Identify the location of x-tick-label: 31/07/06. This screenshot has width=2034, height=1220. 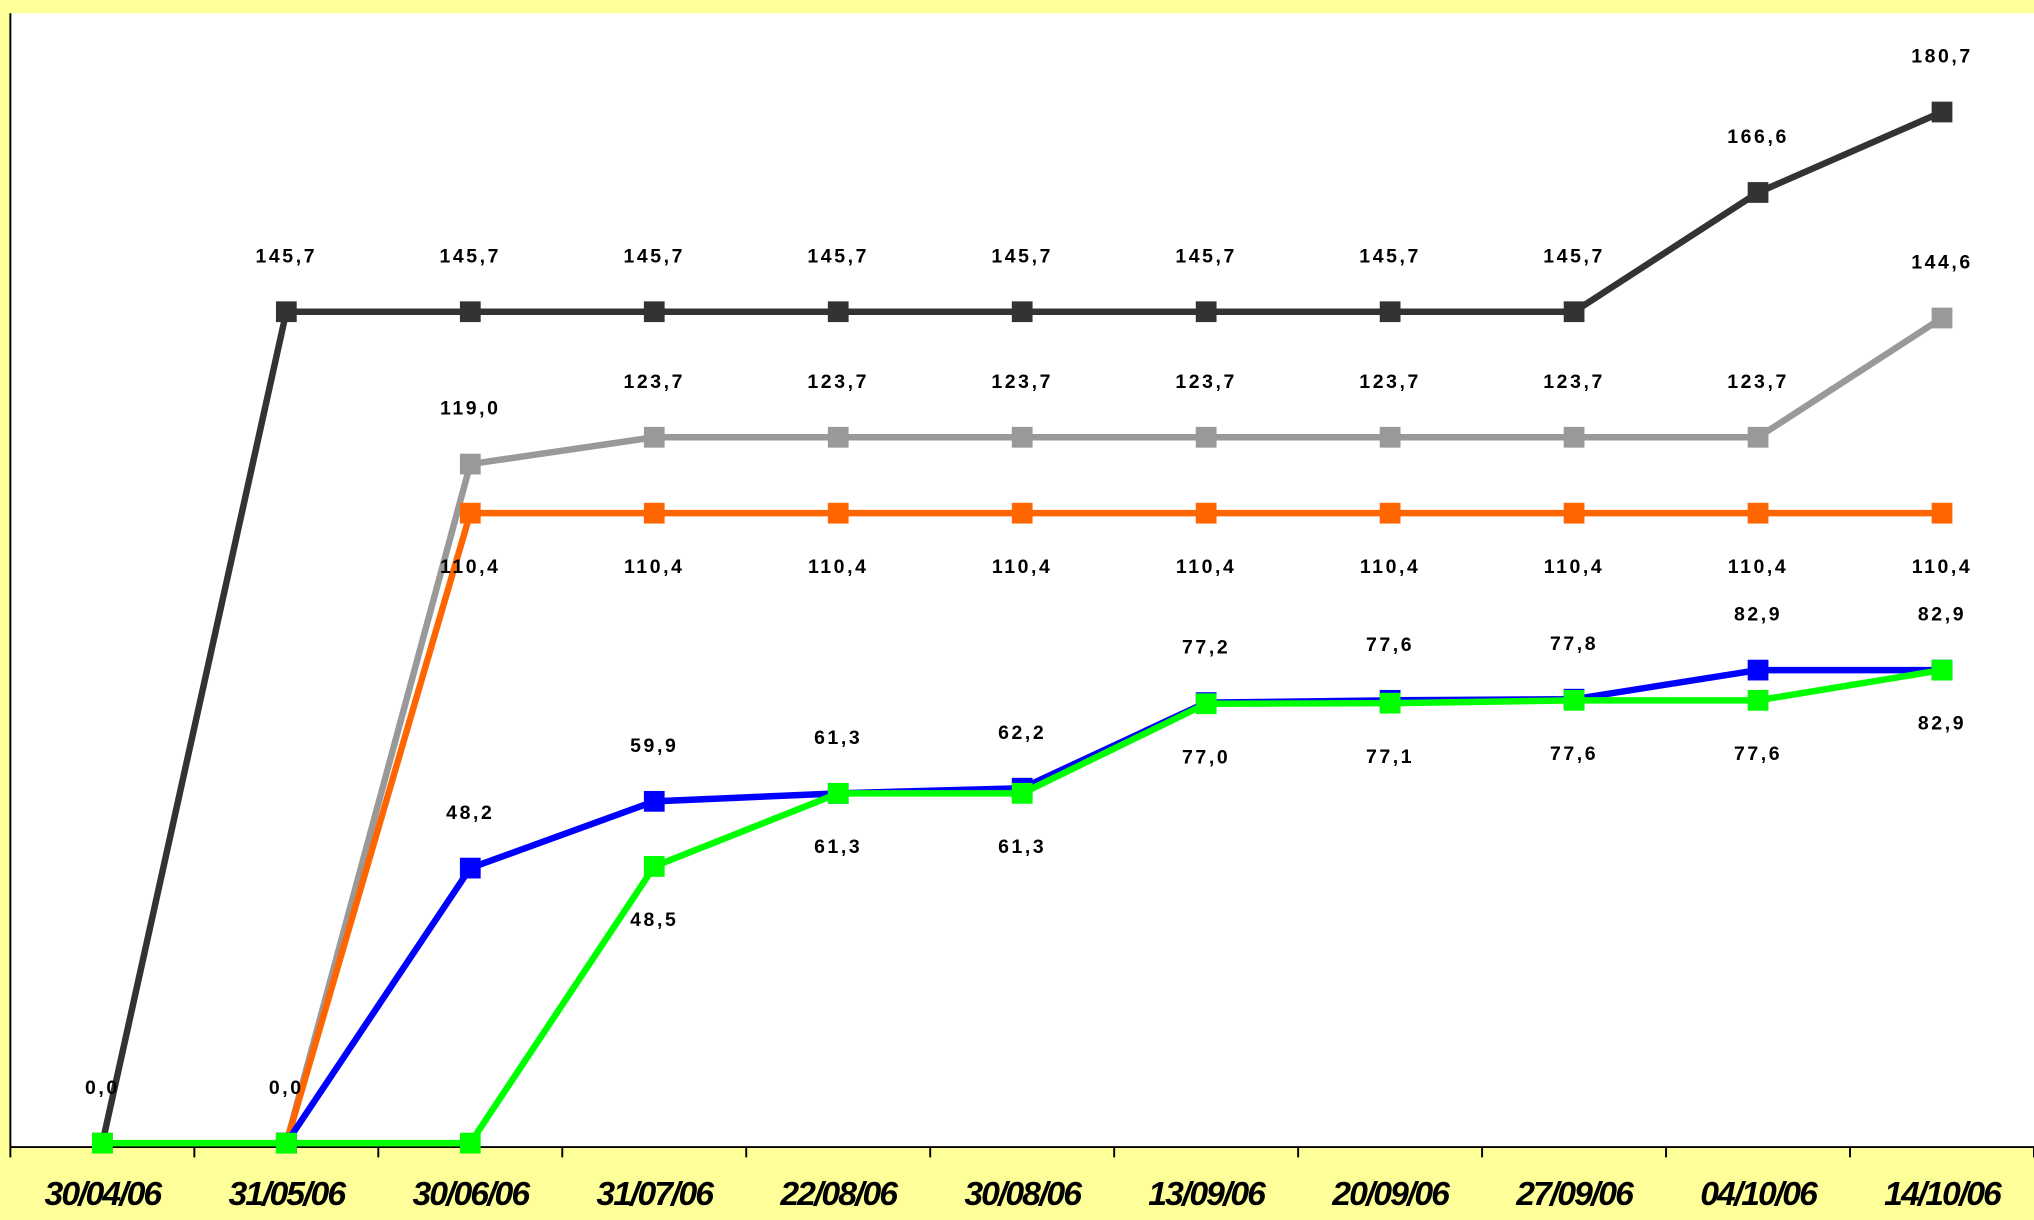
(655, 1194).